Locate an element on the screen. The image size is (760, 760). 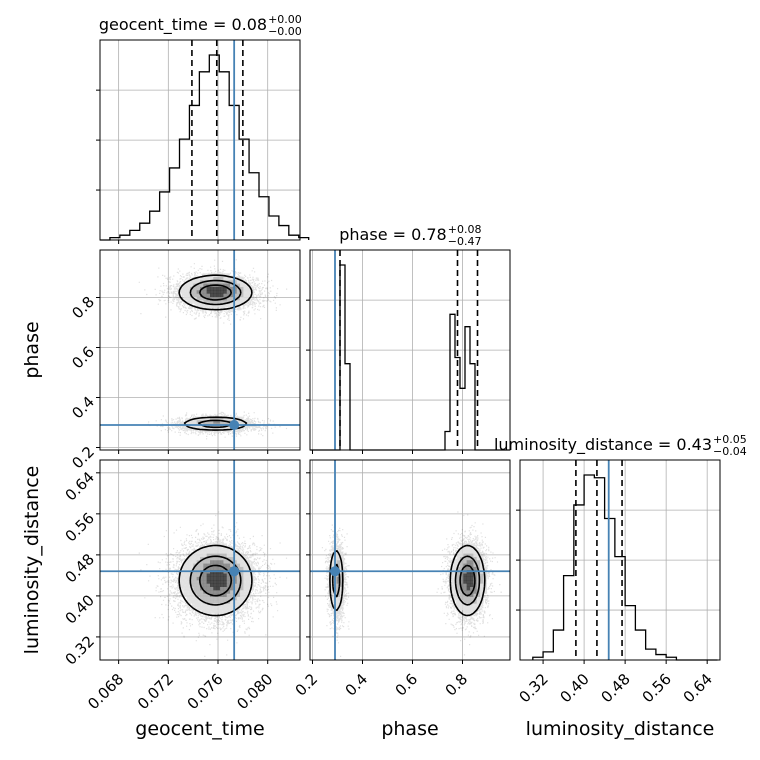
y-tick-label: 0.48 is located at coordinates (80, 568).